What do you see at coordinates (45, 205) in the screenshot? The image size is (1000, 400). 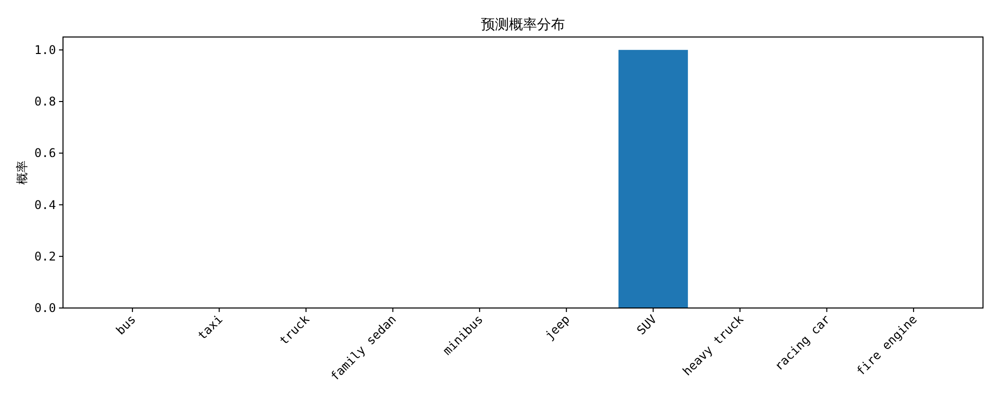 I see `y-tick-label: 0.4` at bounding box center [45, 205].